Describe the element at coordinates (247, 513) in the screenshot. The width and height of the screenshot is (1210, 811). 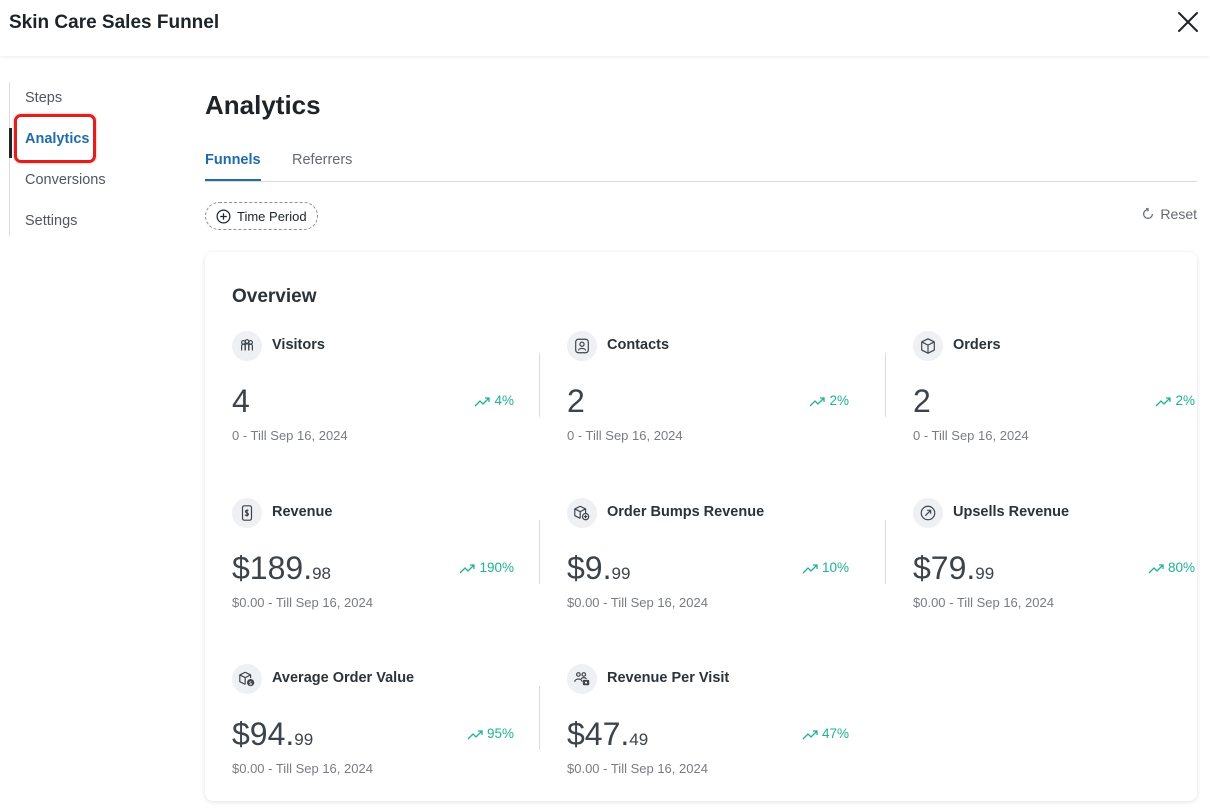
I see `revenue-icon` at that location.